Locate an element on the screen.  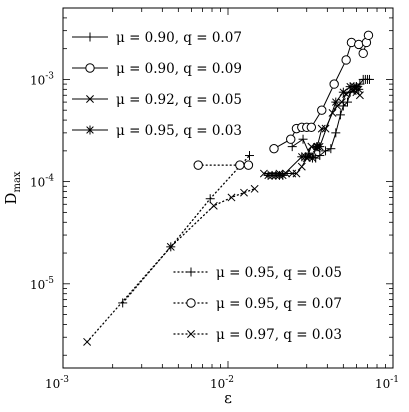
legend-entry: μ = 0.95, q = 0.05 is located at coordinates (257, 273).